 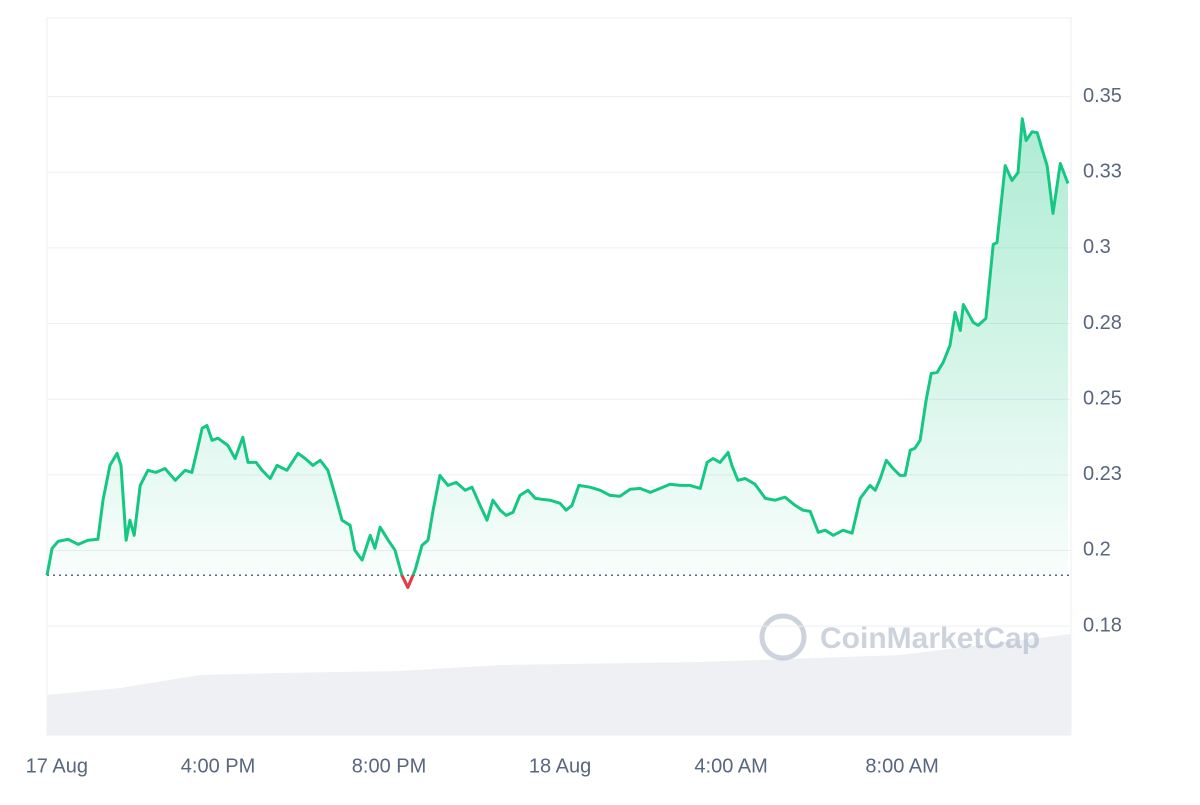 What do you see at coordinates (783, 637) in the screenshot?
I see `watermark-logo` at bounding box center [783, 637].